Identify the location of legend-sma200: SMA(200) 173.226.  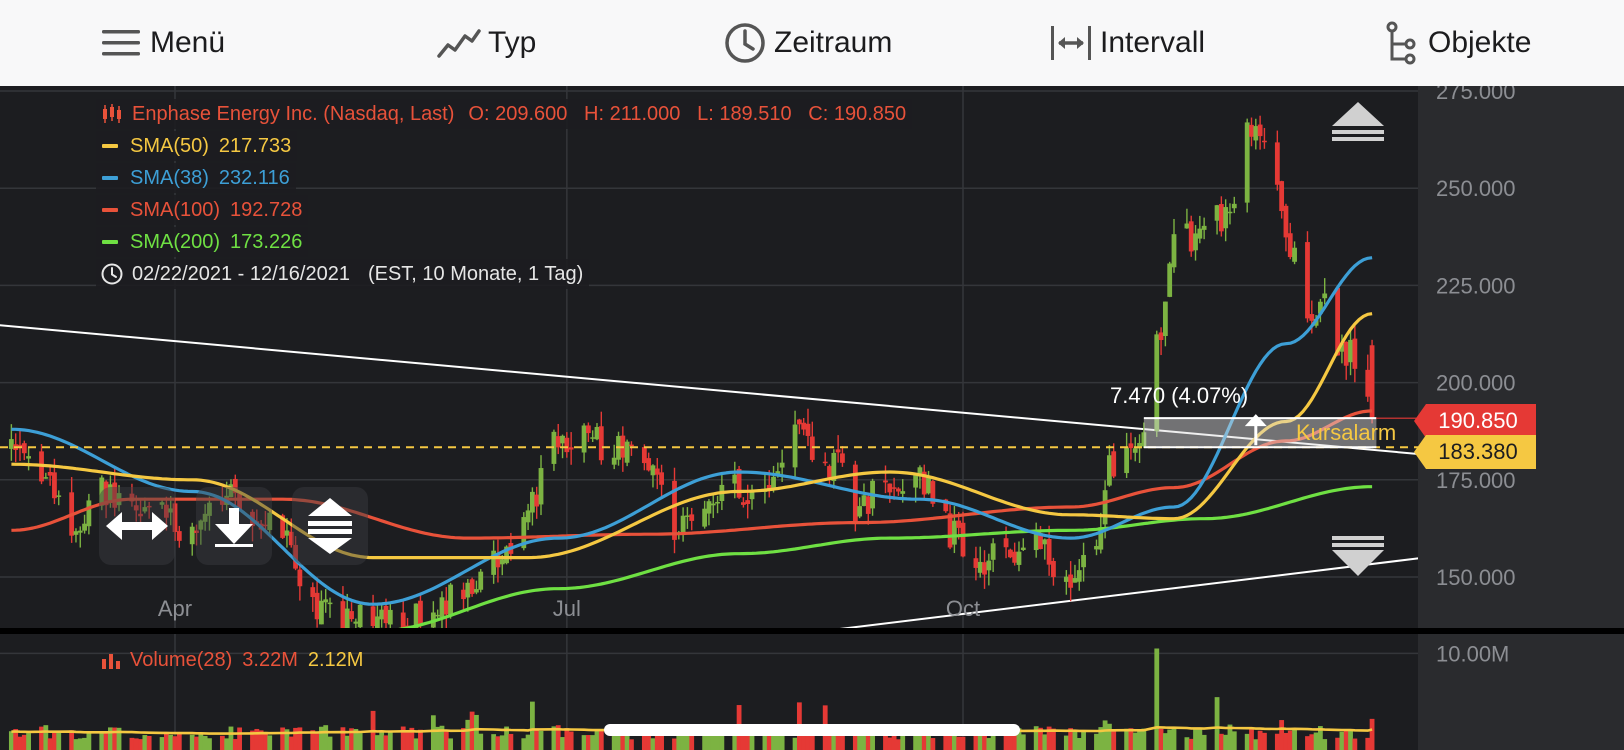
(202, 242).